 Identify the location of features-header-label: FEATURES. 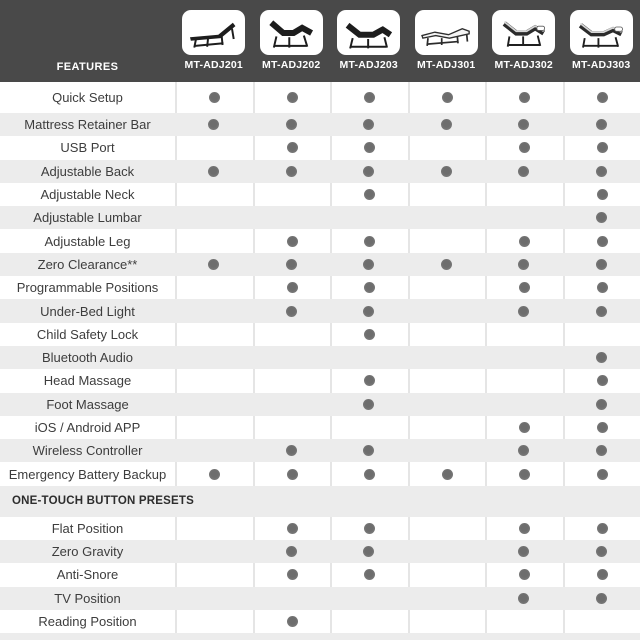
(87, 67).